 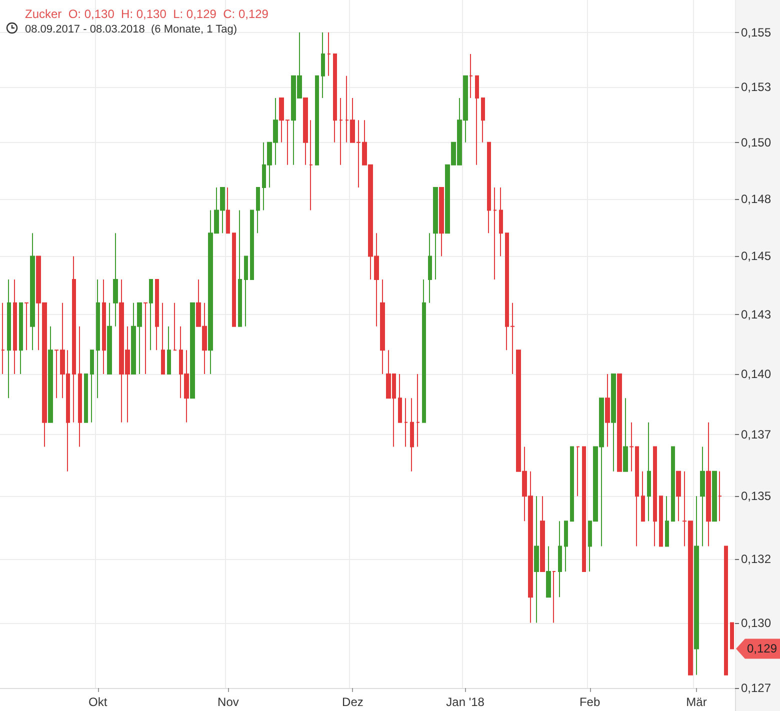 What do you see at coordinates (131, 30) in the screenshot?
I see `text: 08.09.2017 - 08.03.2018 (6 Monate, 1 Tag)` at bounding box center [131, 30].